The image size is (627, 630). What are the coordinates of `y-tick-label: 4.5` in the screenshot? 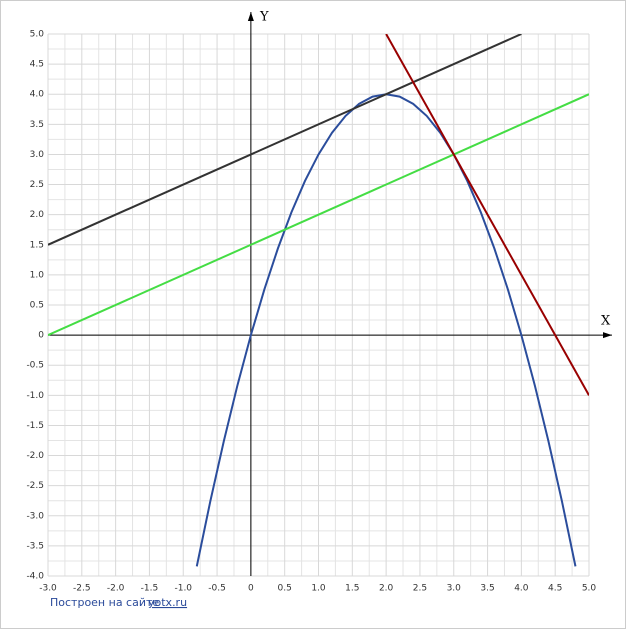 It's located at (37, 65).